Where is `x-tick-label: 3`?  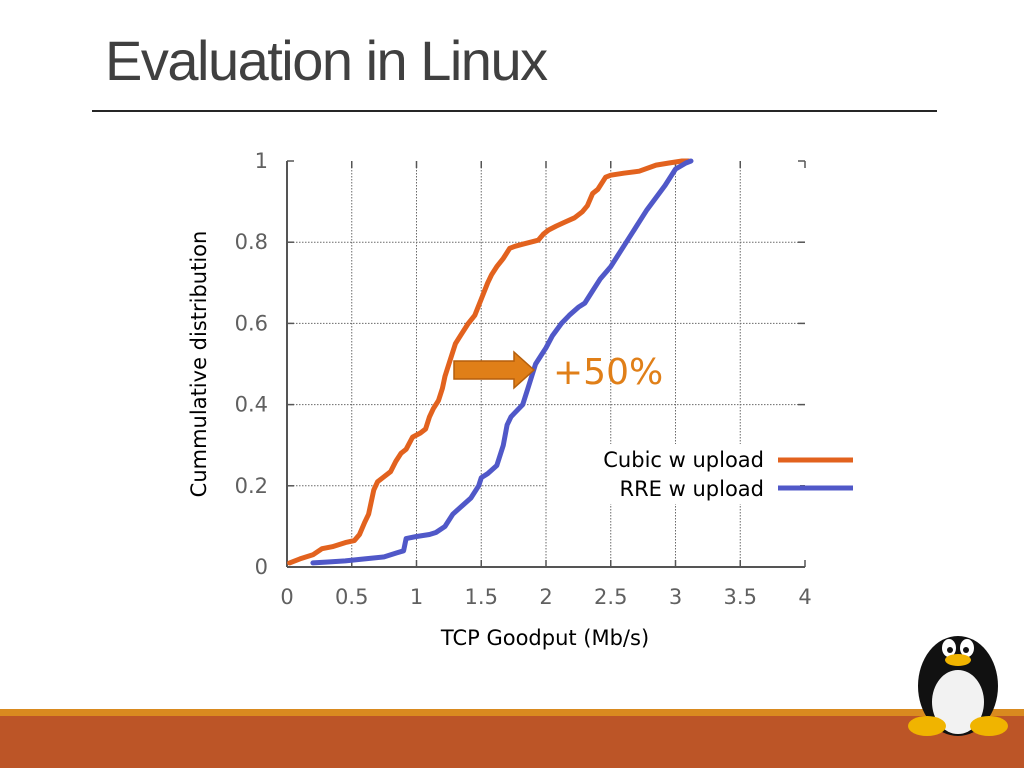 x-tick-label: 3 is located at coordinates (675, 597).